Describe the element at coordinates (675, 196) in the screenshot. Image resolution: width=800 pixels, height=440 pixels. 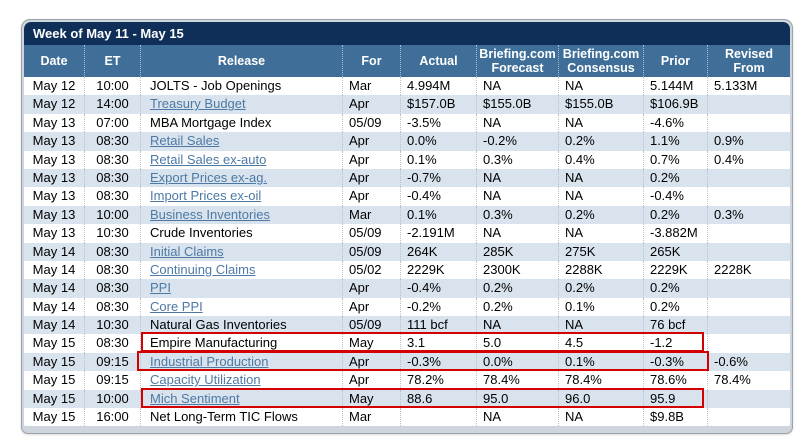
I see `cell-prior: -0.4%` at that location.